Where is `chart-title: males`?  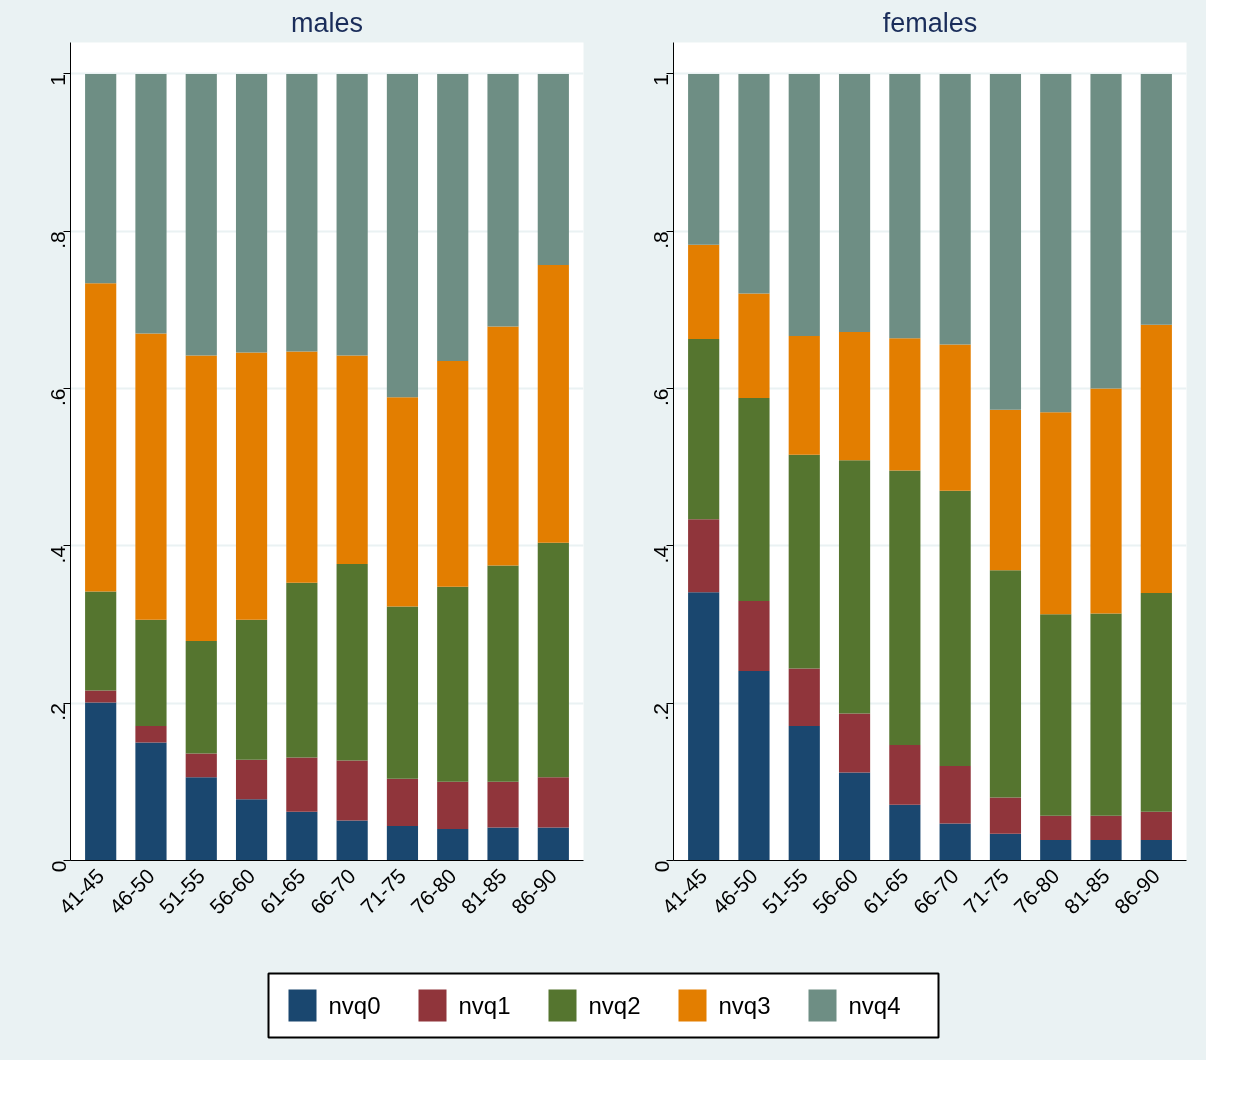 chart-title: males is located at coordinates (327, 22).